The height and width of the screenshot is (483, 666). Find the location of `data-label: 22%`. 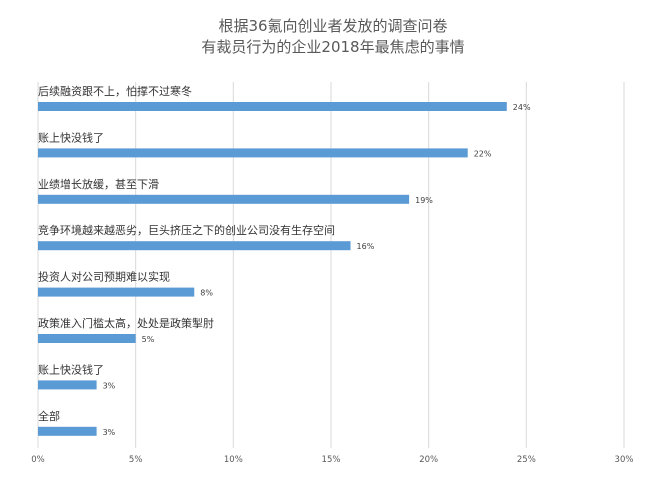

data-label: 22% is located at coordinates (483, 153).